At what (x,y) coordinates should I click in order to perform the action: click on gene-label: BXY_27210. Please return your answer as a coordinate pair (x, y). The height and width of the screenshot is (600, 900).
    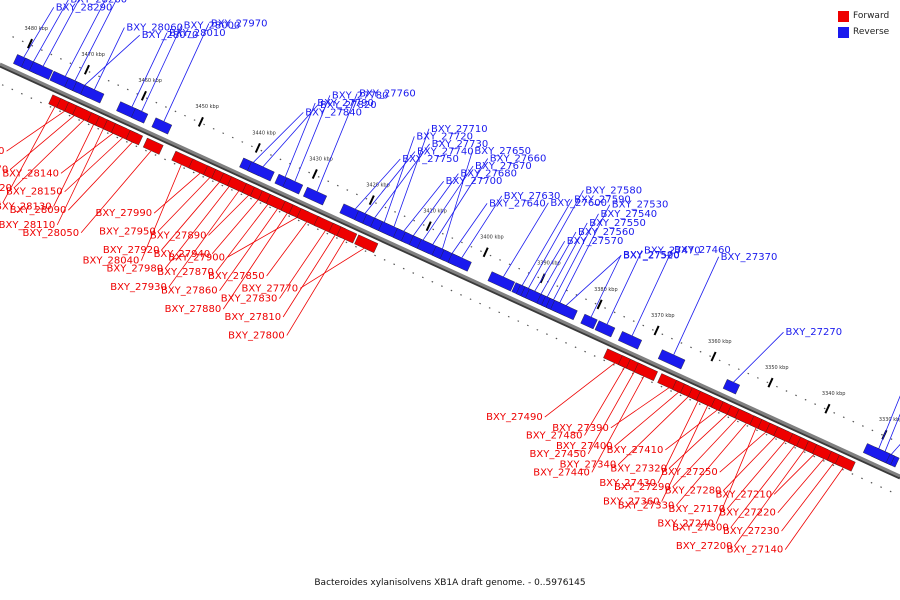
    Looking at the image, I should click on (744, 494).